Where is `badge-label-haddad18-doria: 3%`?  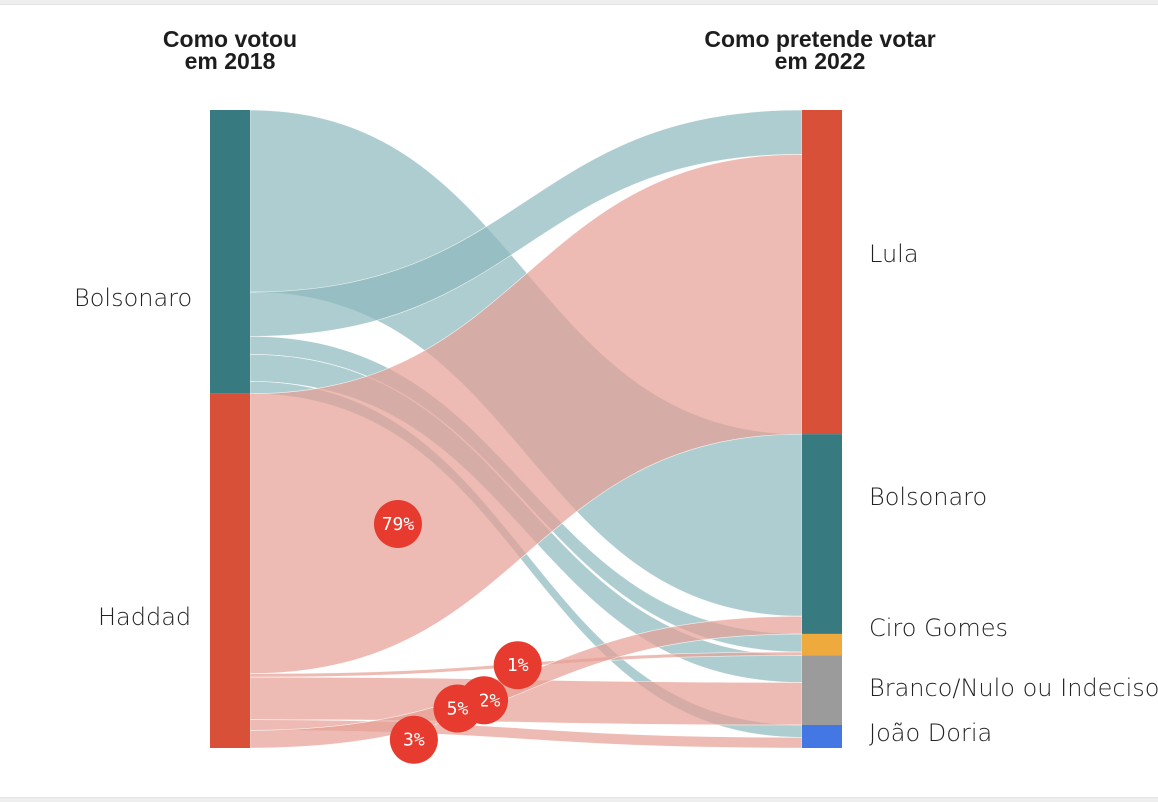
badge-label-haddad18-doria: 3% is located at coordinates (414, 740).